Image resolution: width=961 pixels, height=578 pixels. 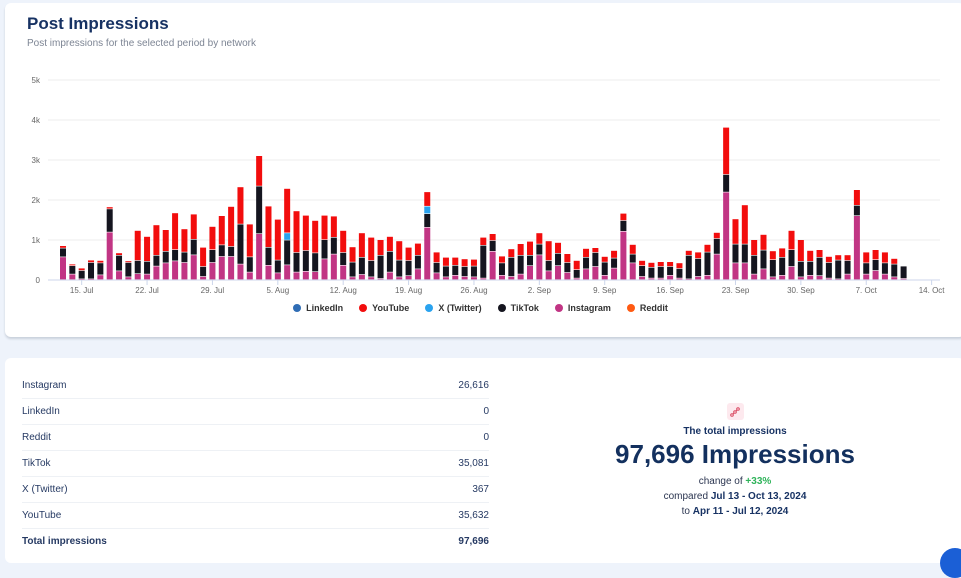 What do you see at coordinates (736, 290) in the screenshot?
I see `x-tick-label: 23. Sep` at bounding box center [736, 290].